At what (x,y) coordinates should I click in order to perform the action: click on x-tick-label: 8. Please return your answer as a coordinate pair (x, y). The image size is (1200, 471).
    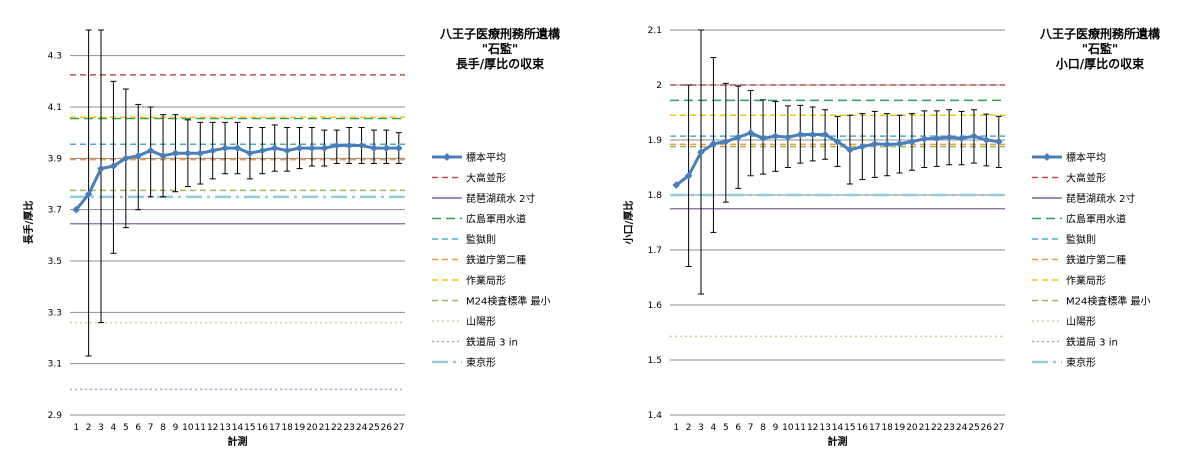
    Looking at the image, I should click on (763, 428).